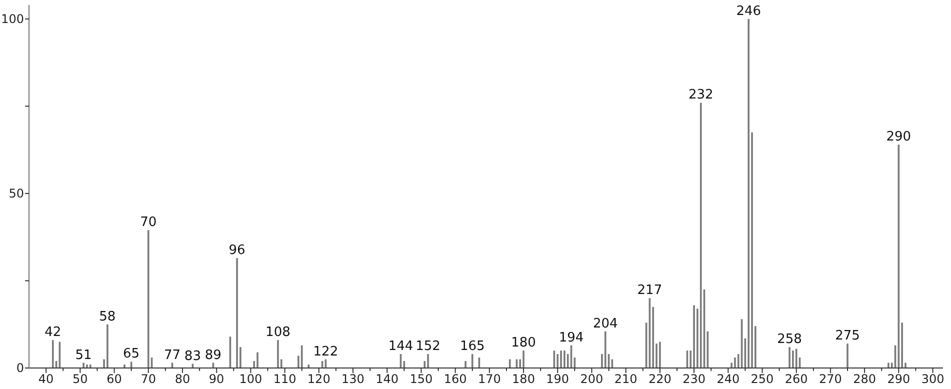 Image resolution: width=951 pixels, height=389 pixels. Describe the element at coordinates (182, 379) in the screenshot. I see `x-tick-label: 80` at that location.